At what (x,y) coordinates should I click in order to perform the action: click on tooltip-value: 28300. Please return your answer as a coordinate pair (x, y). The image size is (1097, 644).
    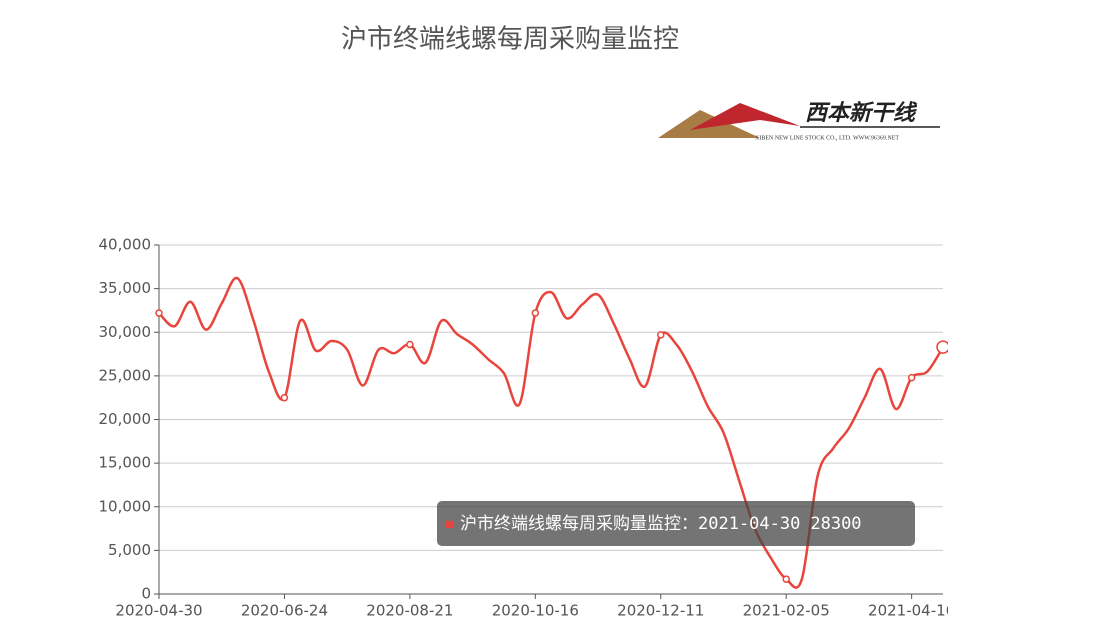
    Looking at the image, I should click on (835, 524).